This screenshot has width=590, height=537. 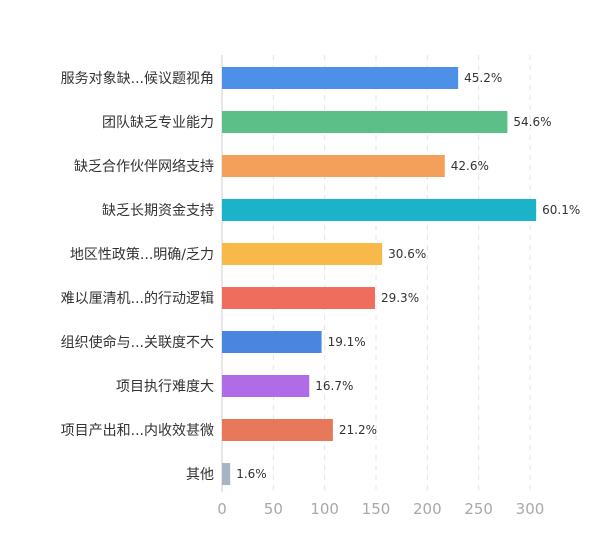 I want to click on x-tick-label: 250, so click(x=478, y=509).